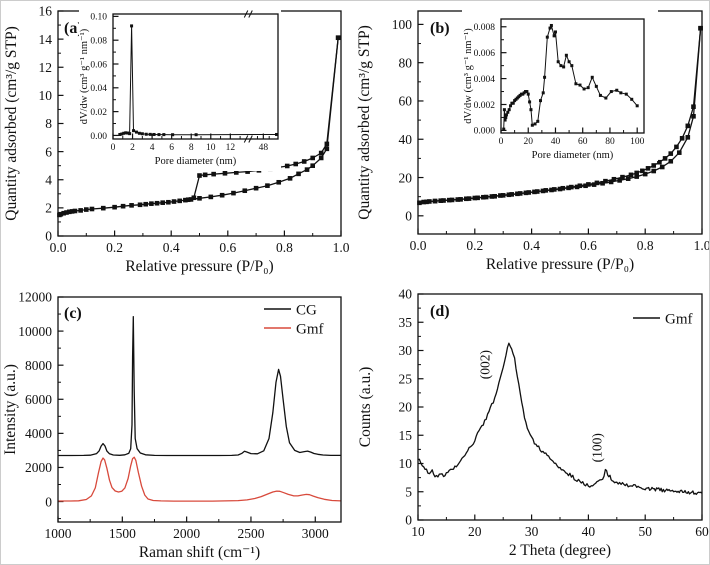  What do you see at coordinates (98, 65) in the screenshot?
I see `y-tick-label: 0.06` at bounding box center [98, 65].